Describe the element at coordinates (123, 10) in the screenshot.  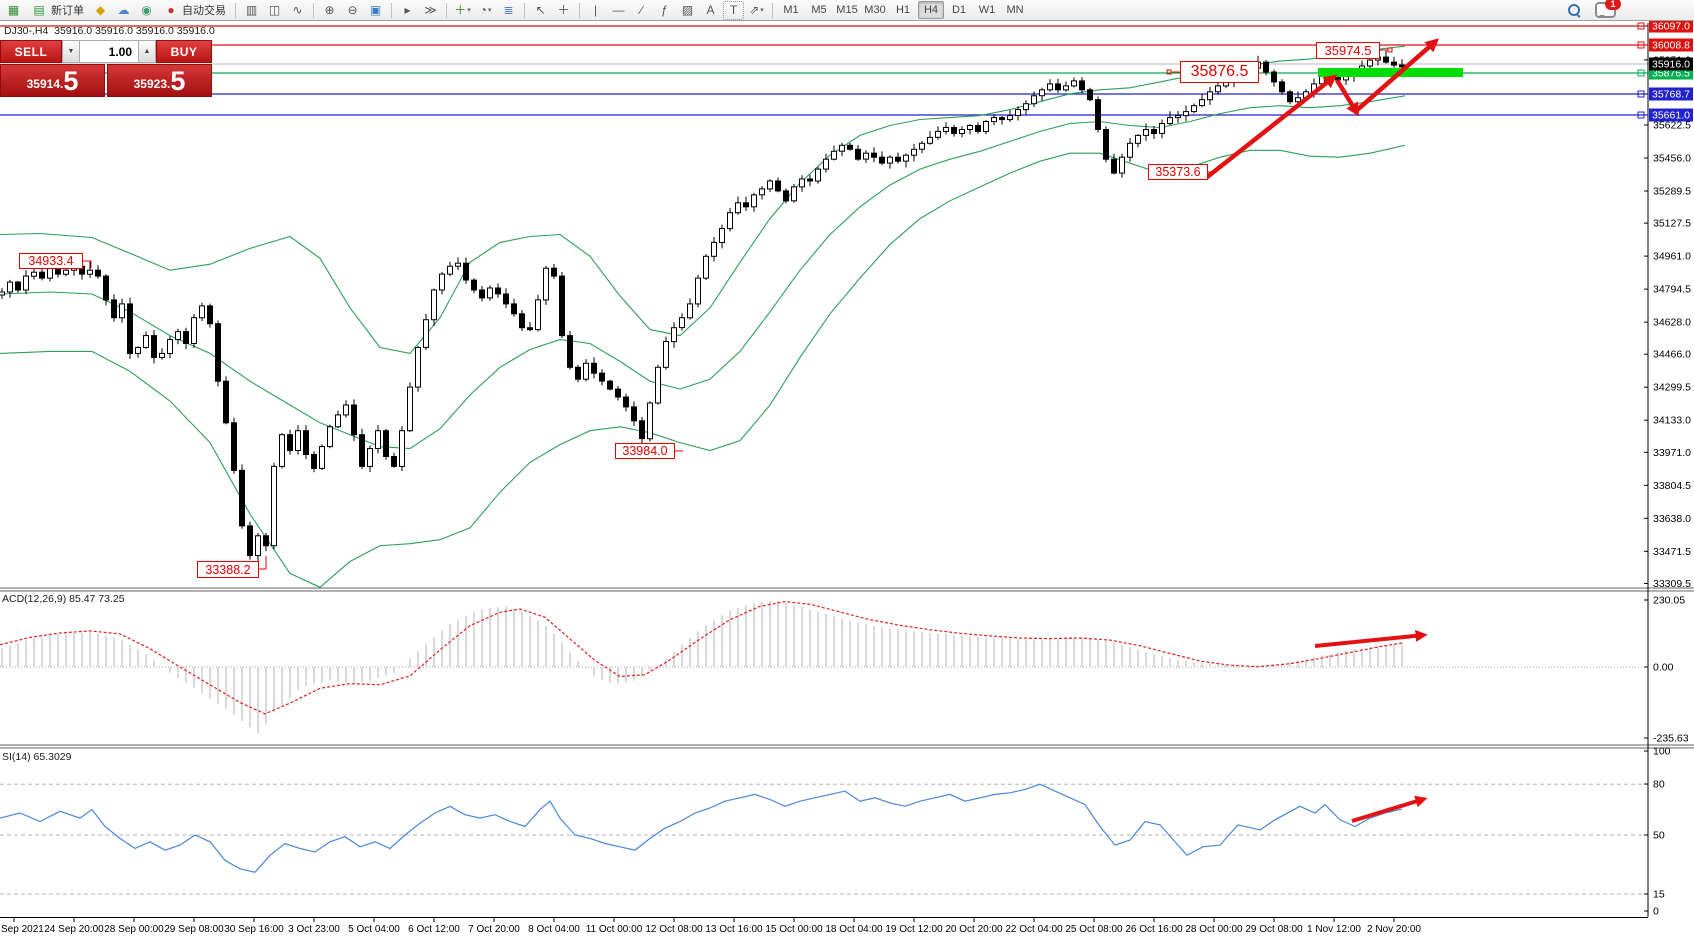
I see `market-watch-icon: ☁` at that location.